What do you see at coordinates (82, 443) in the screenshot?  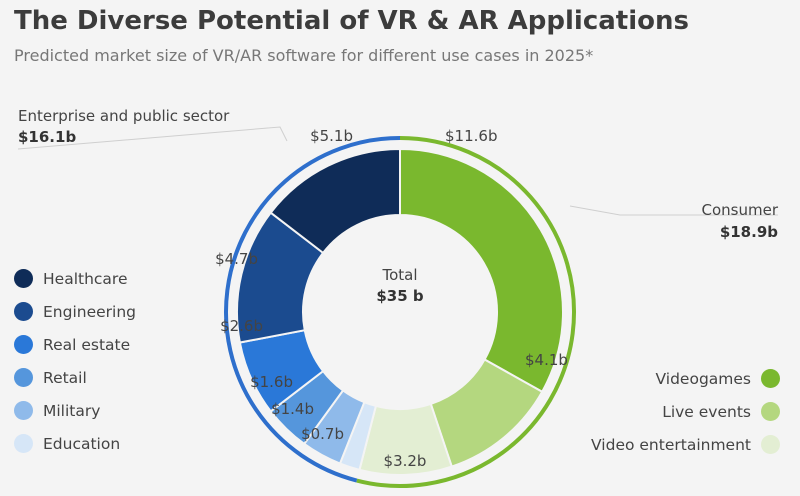 I see `legend-label: Education` at bounding box center [82, 443].